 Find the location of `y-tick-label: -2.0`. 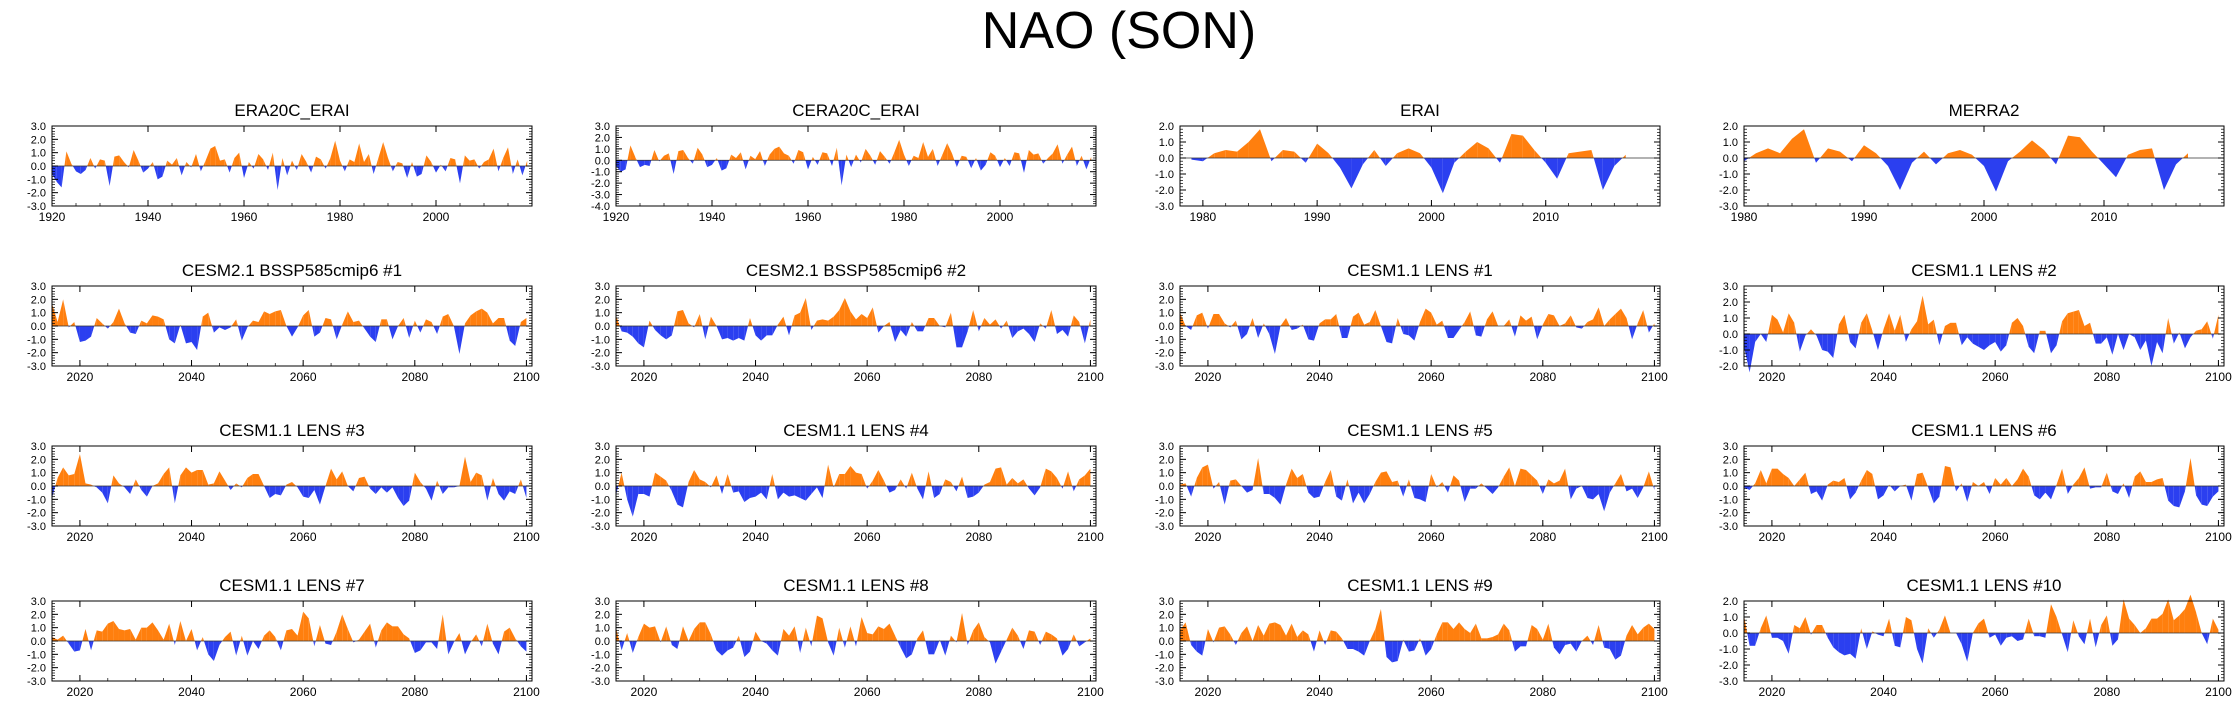

y-tick-label: -2.0 is located at coordinates (1164, 354).